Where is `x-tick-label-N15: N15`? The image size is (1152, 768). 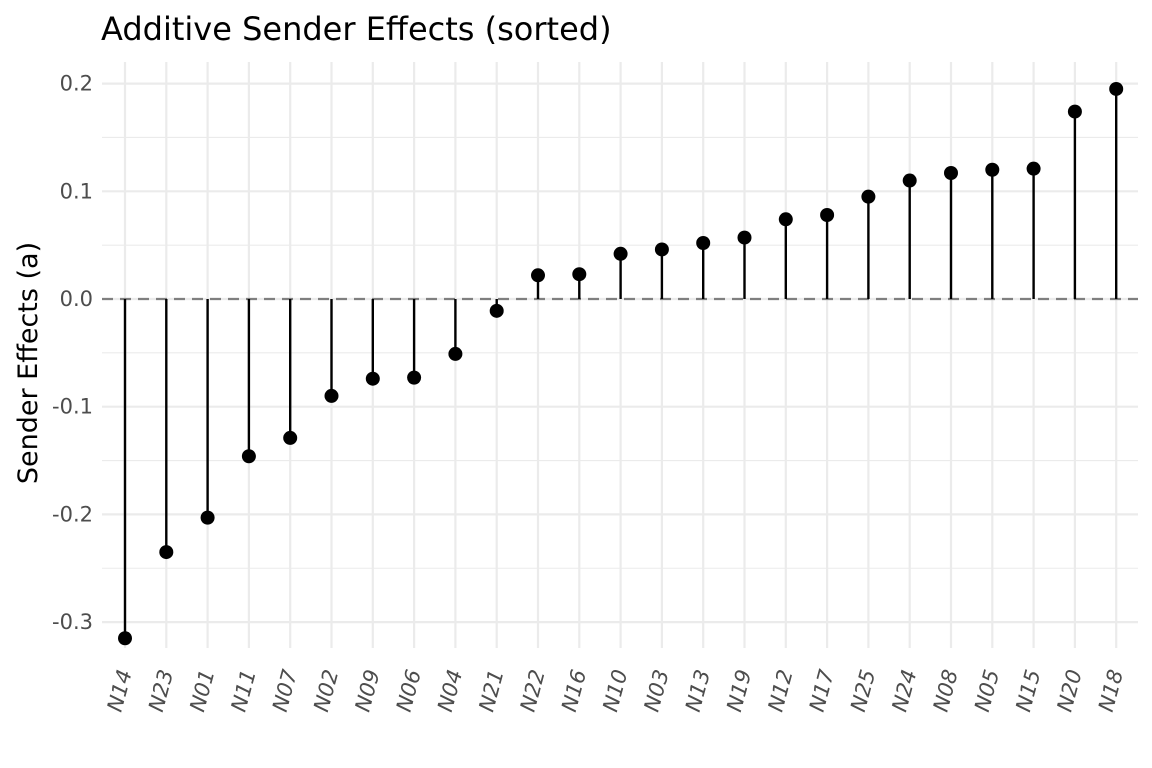
x-tick-label-N15: N15 is located at coordinates (1028, 690).